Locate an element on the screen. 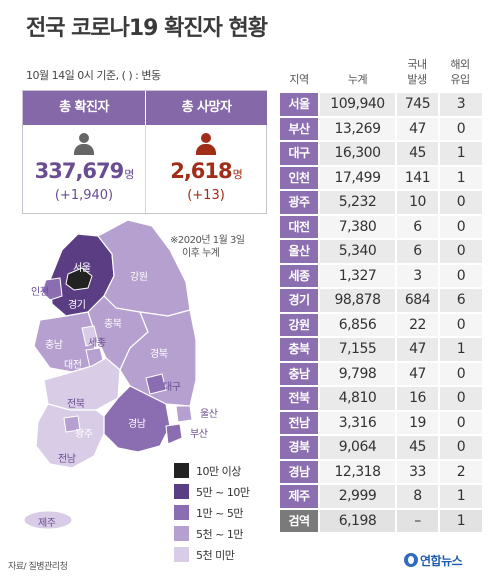  map-label-seoul: 서울 is located at coordinates (82, 268).